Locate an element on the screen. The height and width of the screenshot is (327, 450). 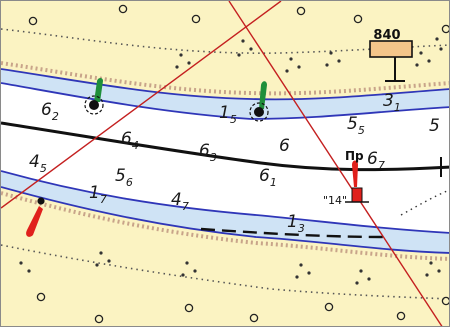
red-buoy-icon: Пр "14" is located at coordinates (346, 178).